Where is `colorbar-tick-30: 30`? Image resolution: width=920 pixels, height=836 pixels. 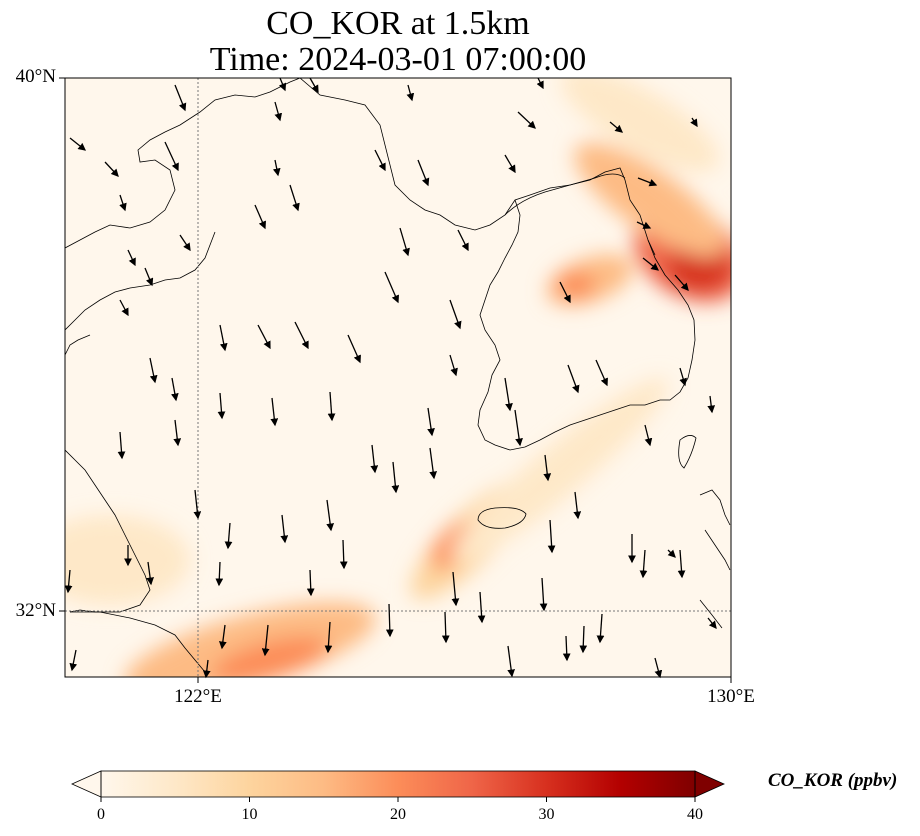 colorbar-tick-30: 30 is located at coordinates (546, 814).